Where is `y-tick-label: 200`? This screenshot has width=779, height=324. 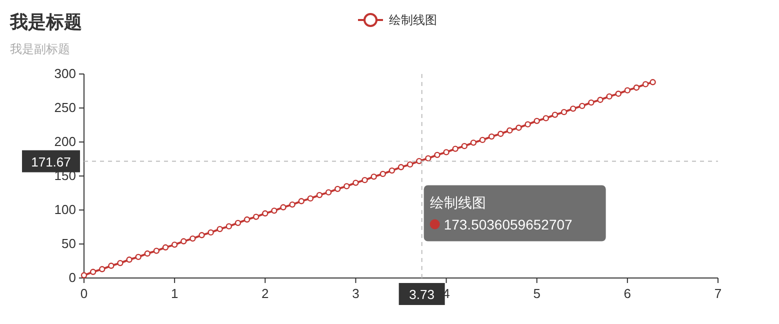
y-tick-label: 200 is located at coordinates (65, 141).